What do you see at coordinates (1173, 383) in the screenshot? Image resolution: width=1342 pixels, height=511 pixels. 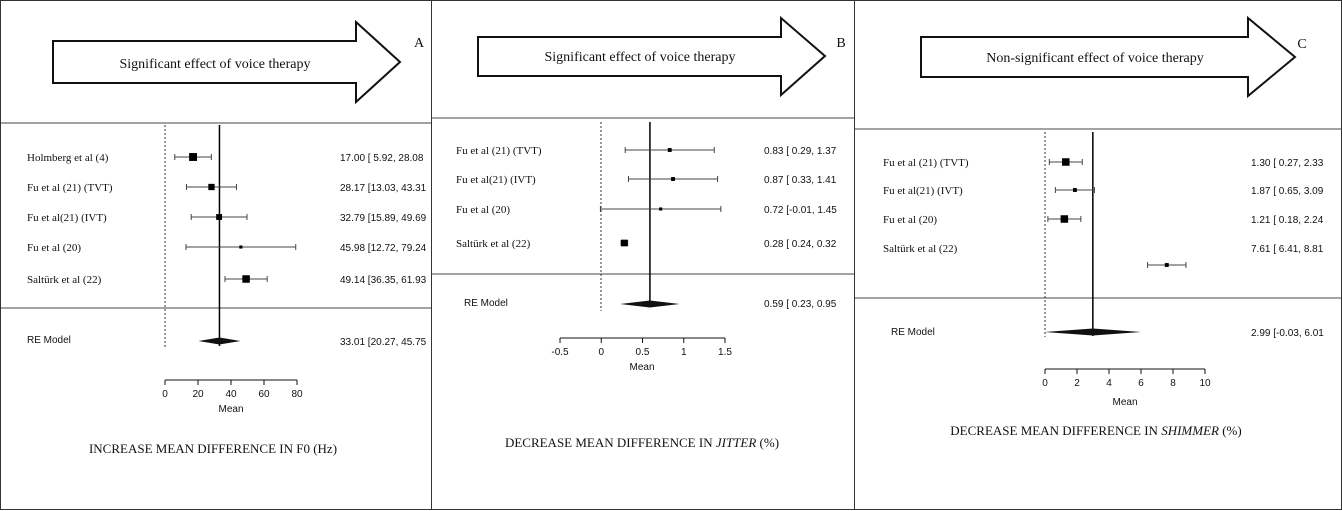 I see `panel-c-tick-label: 8` at bounding box center [1173, 383].